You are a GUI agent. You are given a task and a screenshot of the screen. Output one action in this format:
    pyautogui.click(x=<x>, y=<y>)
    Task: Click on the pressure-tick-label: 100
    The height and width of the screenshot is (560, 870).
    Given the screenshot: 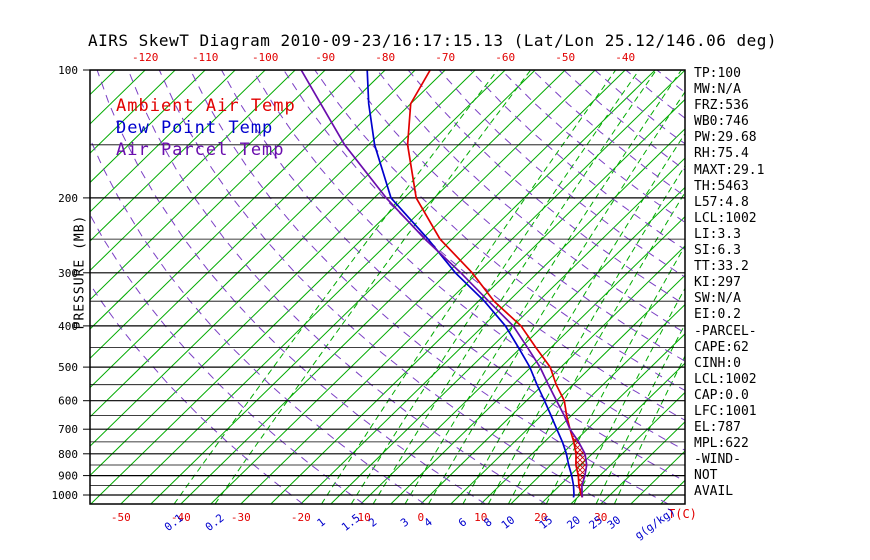 What is the action you would take?
    pyautogui.click(x=68, y=70)
    